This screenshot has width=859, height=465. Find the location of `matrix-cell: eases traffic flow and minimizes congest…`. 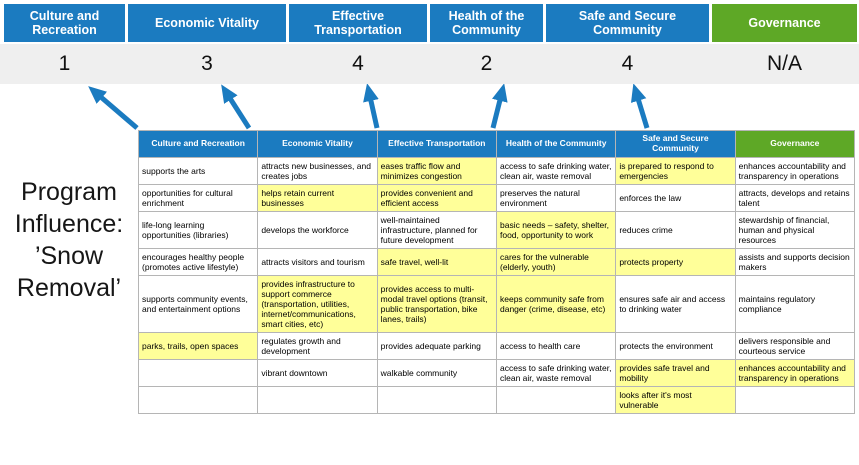

matrix-cell: eases traffic flow and minimizes congest… is located at coordinates (436, 170).